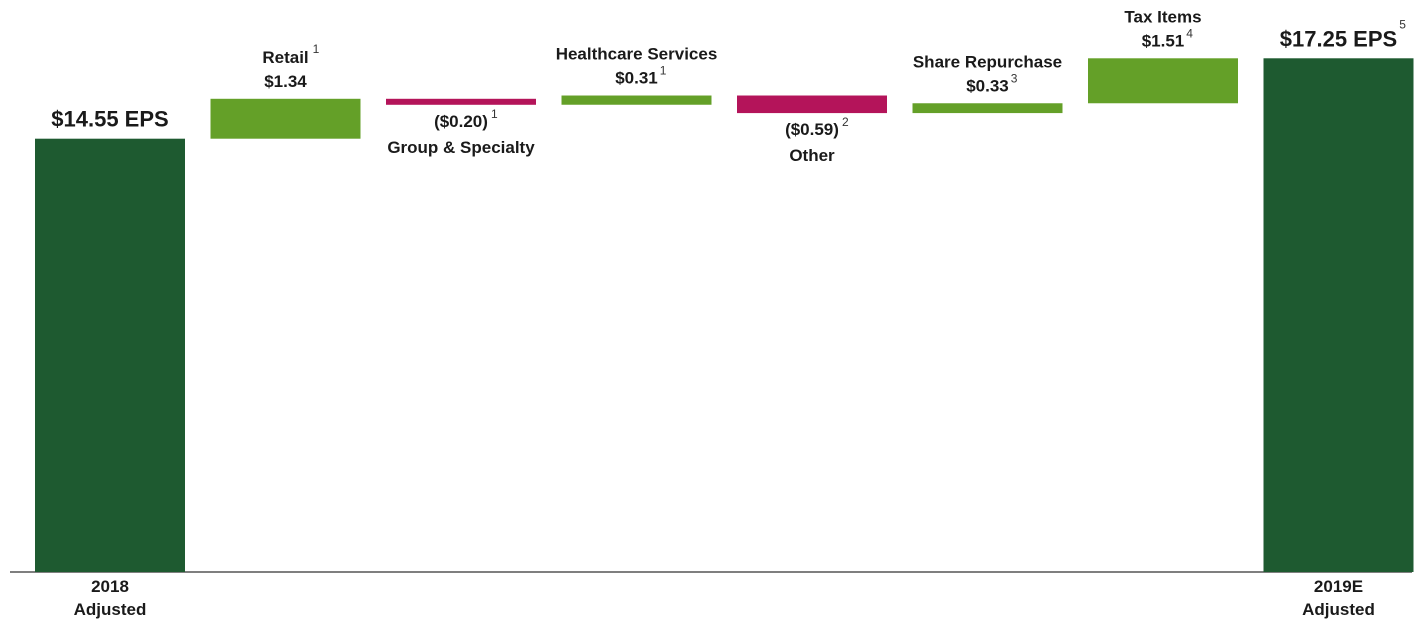 The height and width of the screenshot is (628, 1419). What do you see at coordinates (1163, 40) in the screenshot?
I see `value-label-6: $1.51` at bounding box center [1163, 40].